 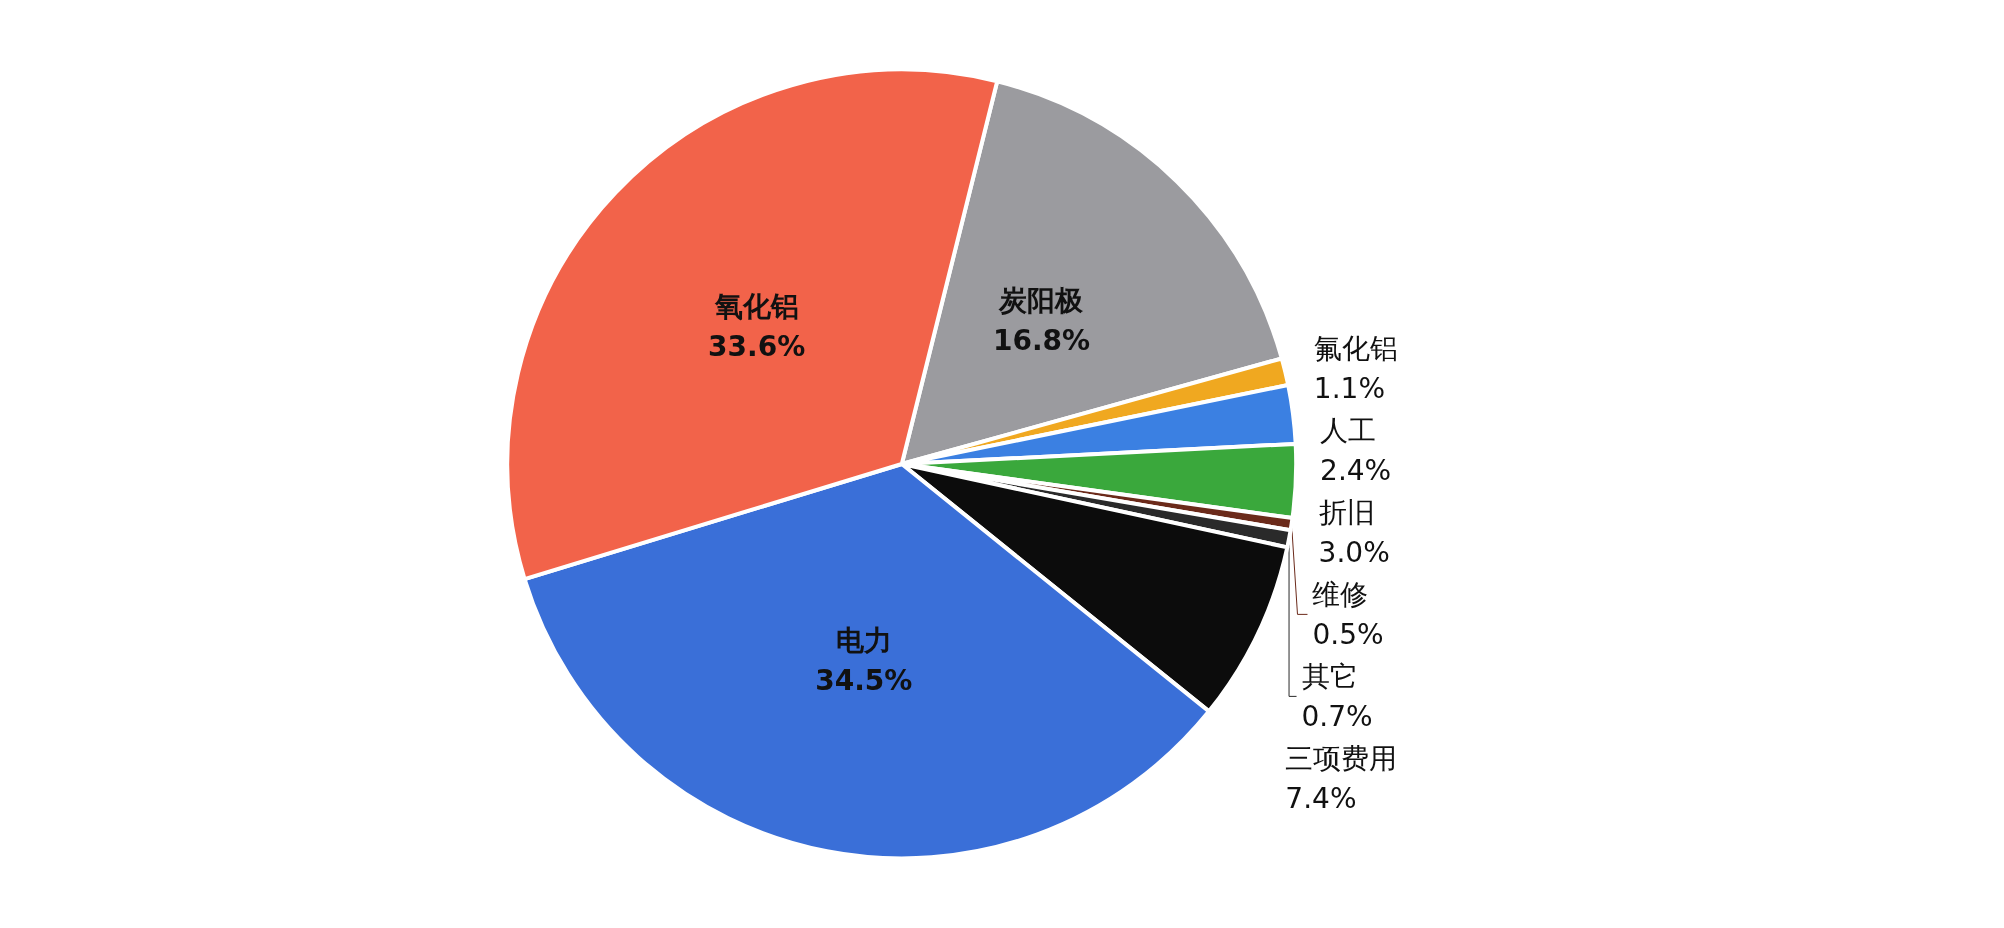 I want to click on data-label: 1.1%, so click(x=1349, y=388).